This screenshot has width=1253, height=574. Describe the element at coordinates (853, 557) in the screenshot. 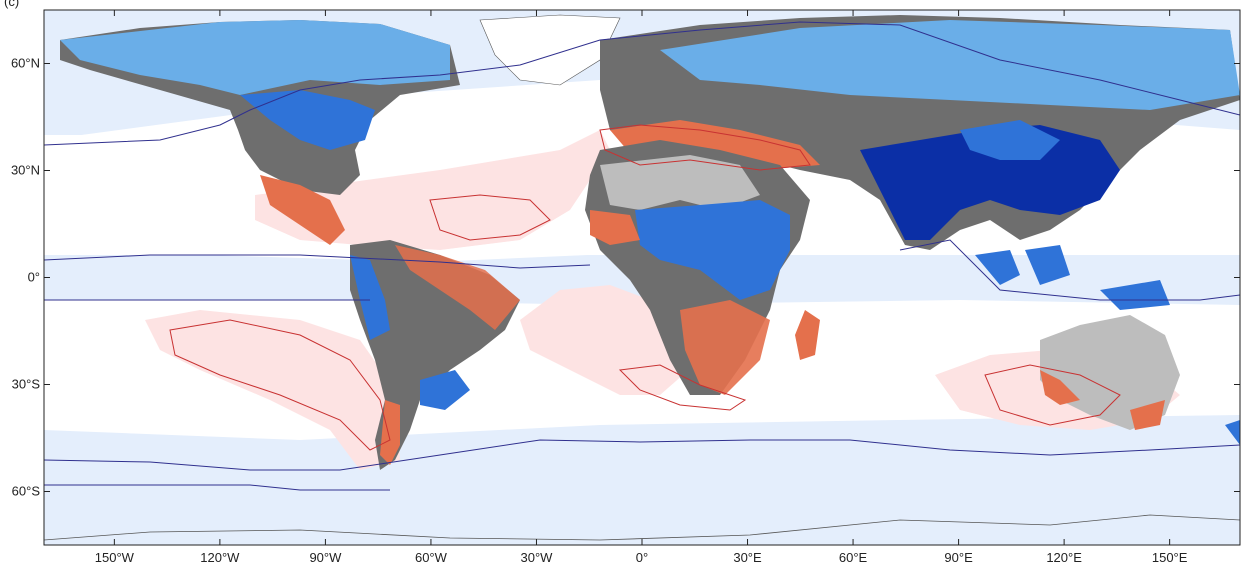

I see `x-tick-label: 60°E` at that location.